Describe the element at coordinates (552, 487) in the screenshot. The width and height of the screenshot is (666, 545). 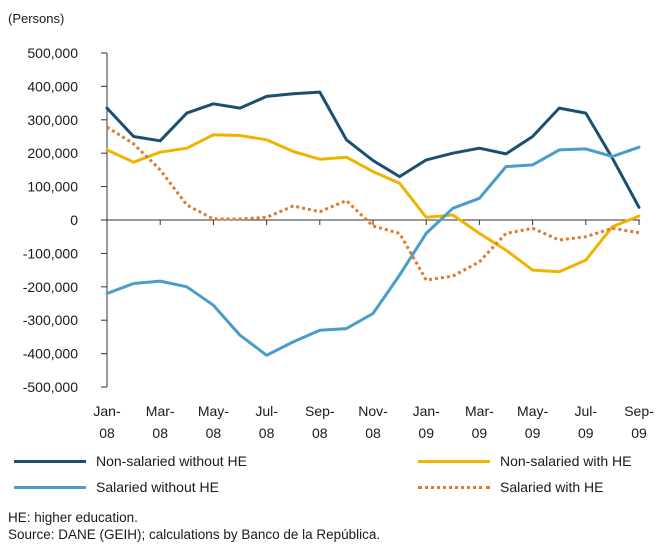
I see `legend-label: Salaried with HE` at that location.